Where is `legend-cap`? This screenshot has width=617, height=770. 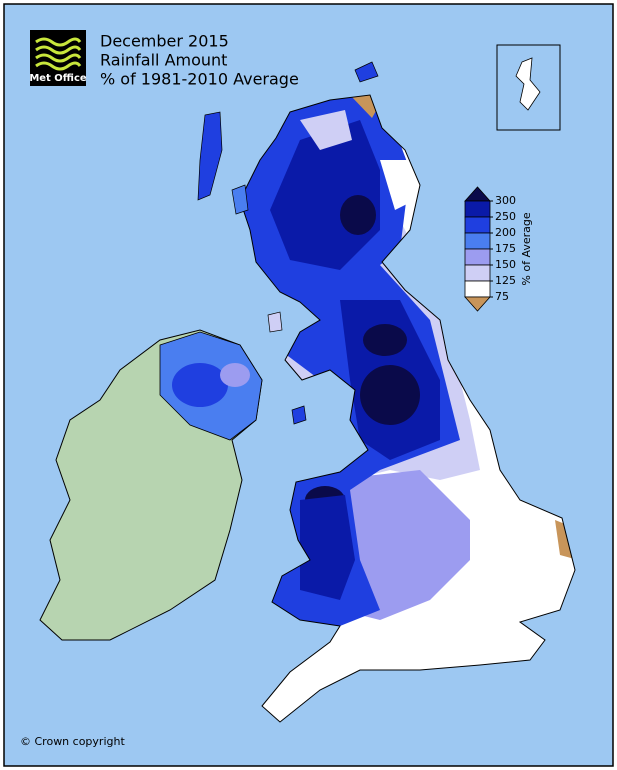 legend-cap is located at coordinates (477, 304).